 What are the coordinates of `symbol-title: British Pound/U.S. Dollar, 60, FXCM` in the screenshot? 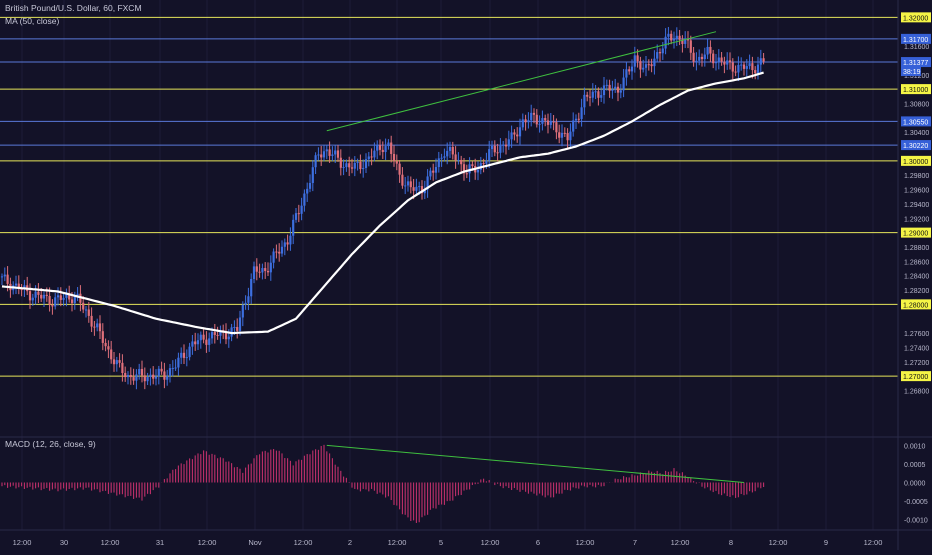 It's located at (73, 8).